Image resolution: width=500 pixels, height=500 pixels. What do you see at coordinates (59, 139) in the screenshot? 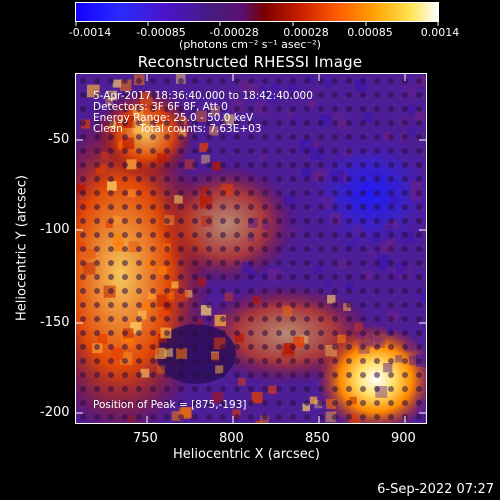
I see `y-tick-label: -50` at bounding box center [59, 139].